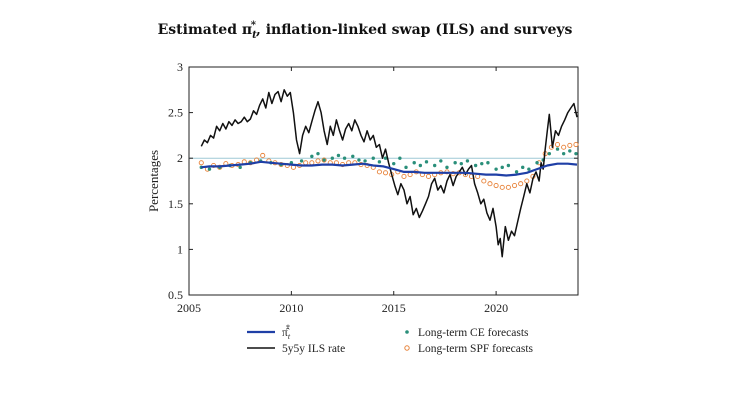 This screenshot has height=410, width=730. I want to click on title-prefix: Estimated, so click(200, 30).